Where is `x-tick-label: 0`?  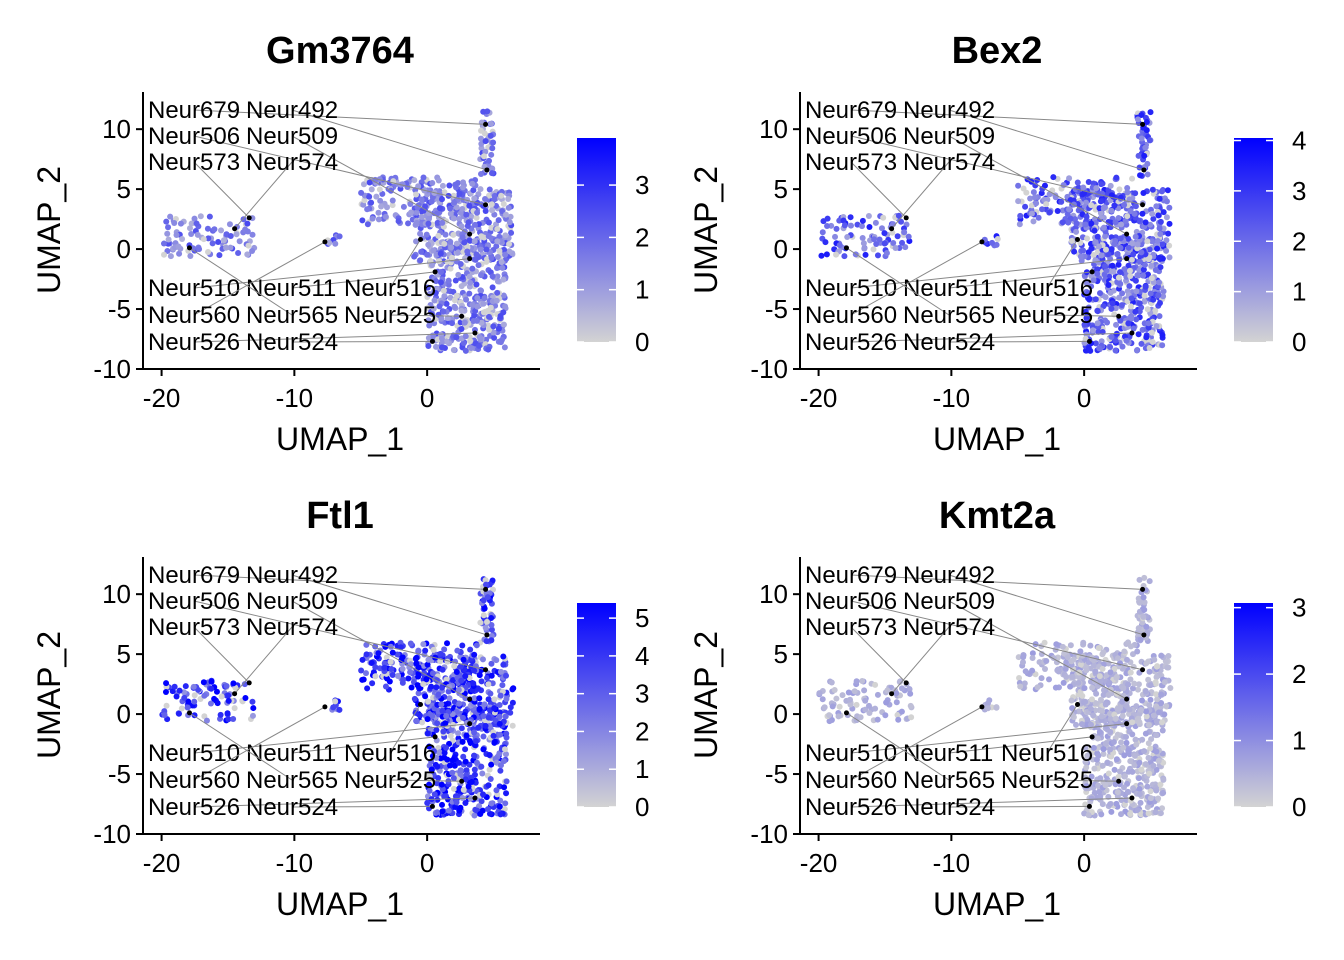 x-tick-label: 0 is located at coordinates (427, 863).